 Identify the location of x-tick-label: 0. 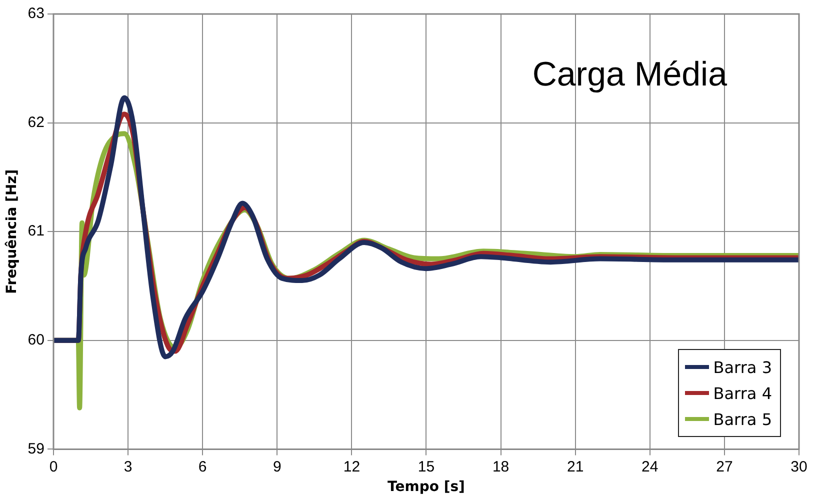
(53, 467).